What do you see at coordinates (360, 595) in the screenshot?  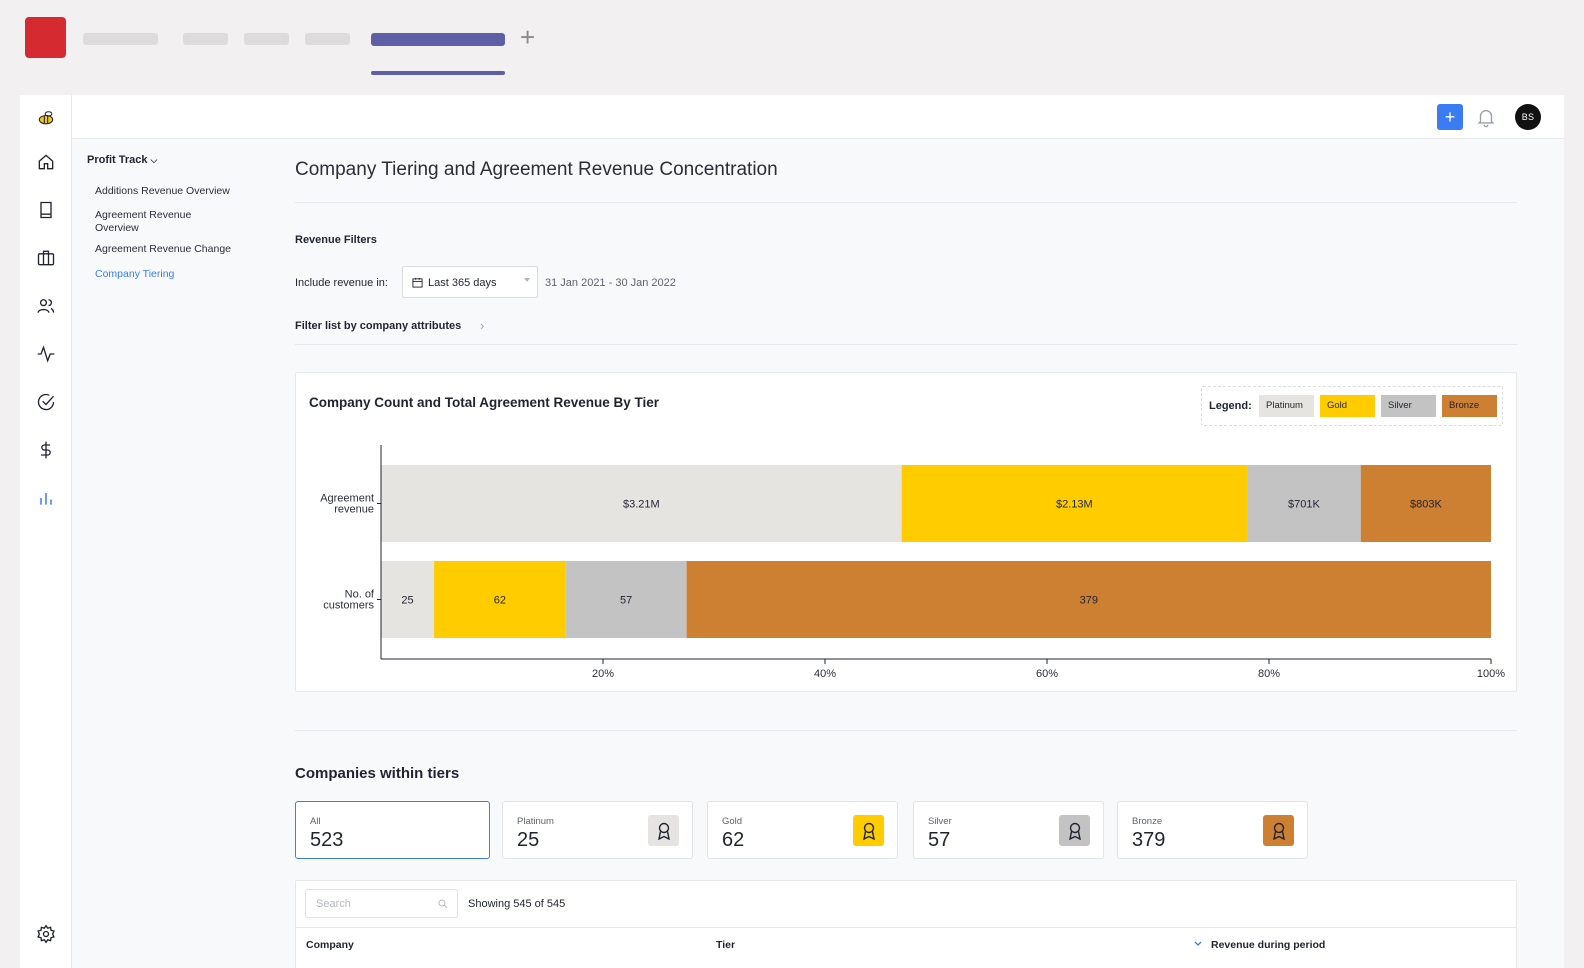 I see `y-category-label: No. of` at bounding box center [360, 595].